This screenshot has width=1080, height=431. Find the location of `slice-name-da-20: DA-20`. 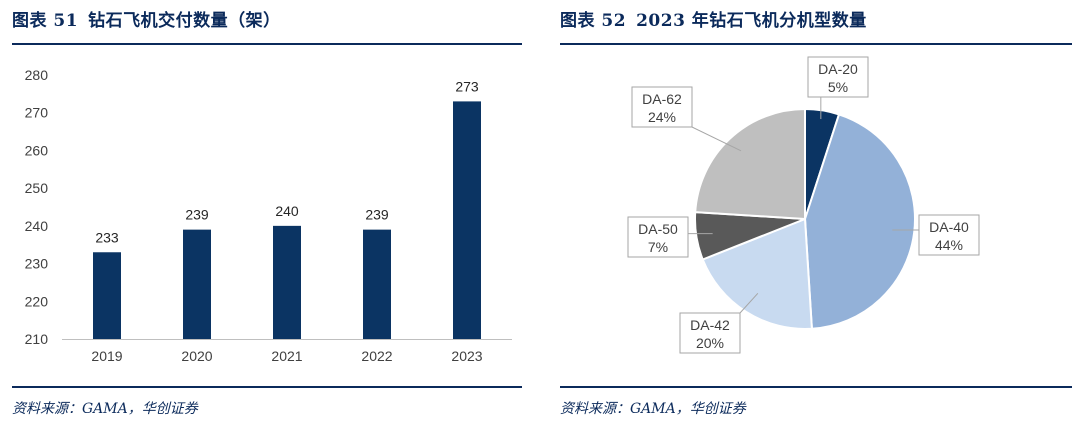

slice-name-da-20: DA-20 is located at coordinates (838, 69).